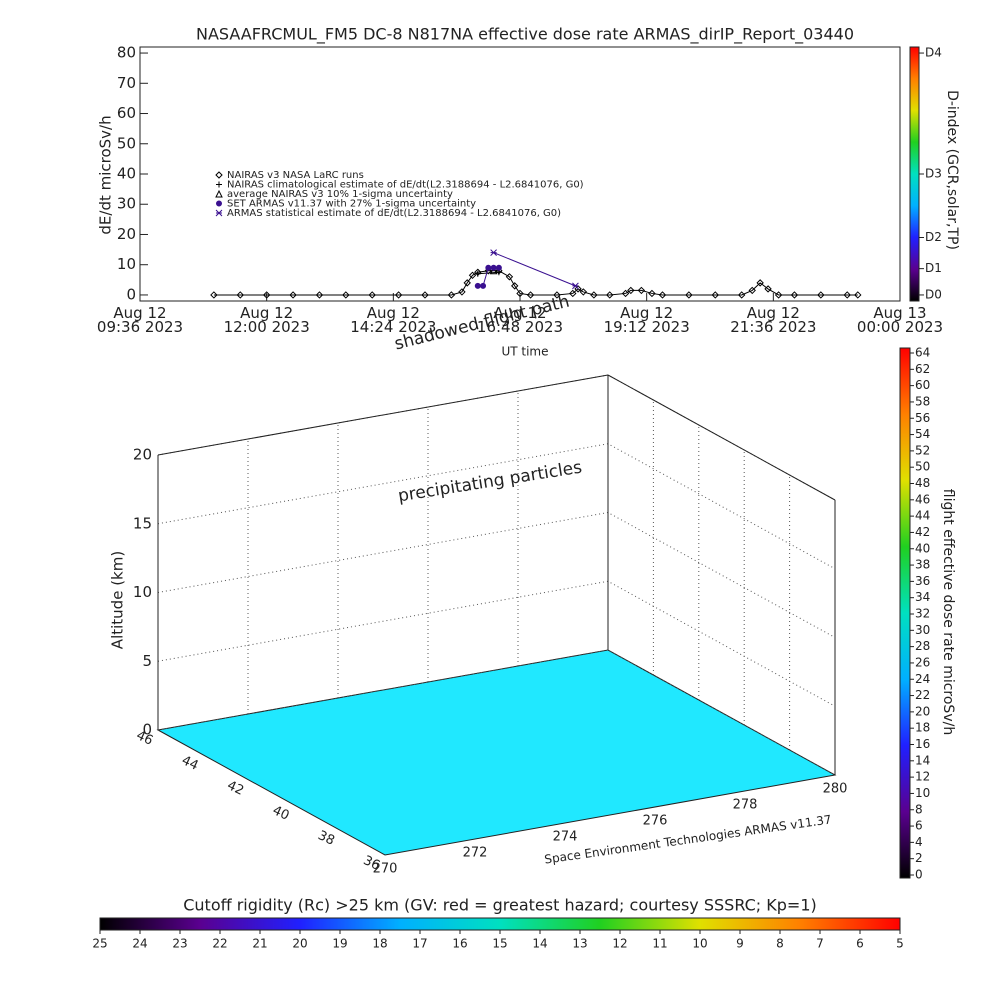 The width and height of the screenshot is (1000, 1000). I want to click on colorbar-tick-label: 7, so click(820, 944).